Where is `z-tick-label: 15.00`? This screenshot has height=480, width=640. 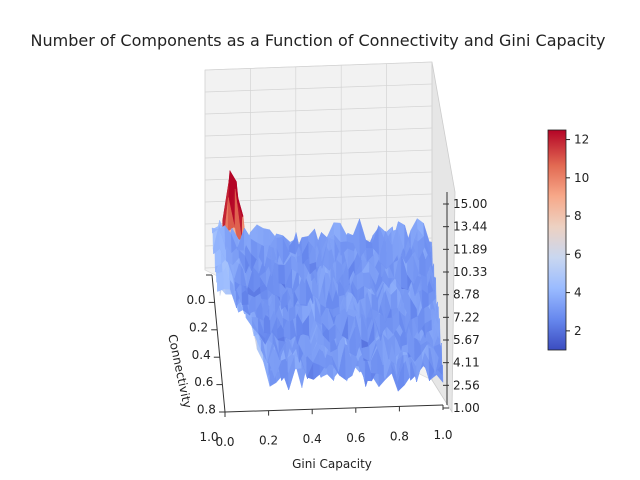 z-tick-label: 15.00 is located at coordinates (470, 204).